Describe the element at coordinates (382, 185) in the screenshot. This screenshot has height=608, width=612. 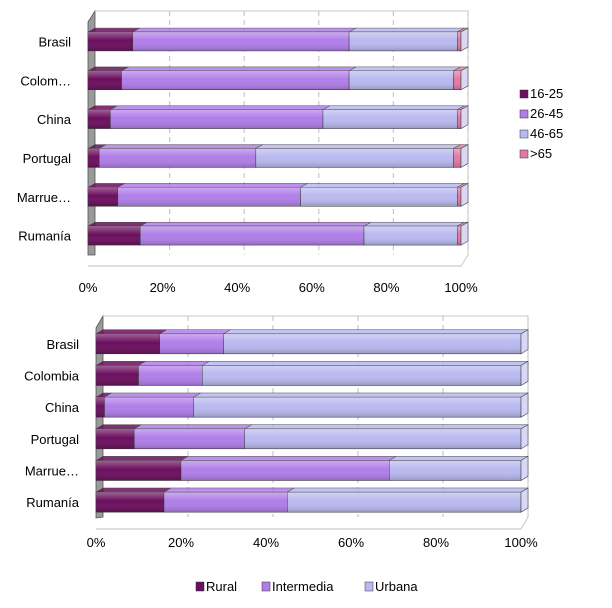
I see `bar-46-65-marrue-top` at that location.